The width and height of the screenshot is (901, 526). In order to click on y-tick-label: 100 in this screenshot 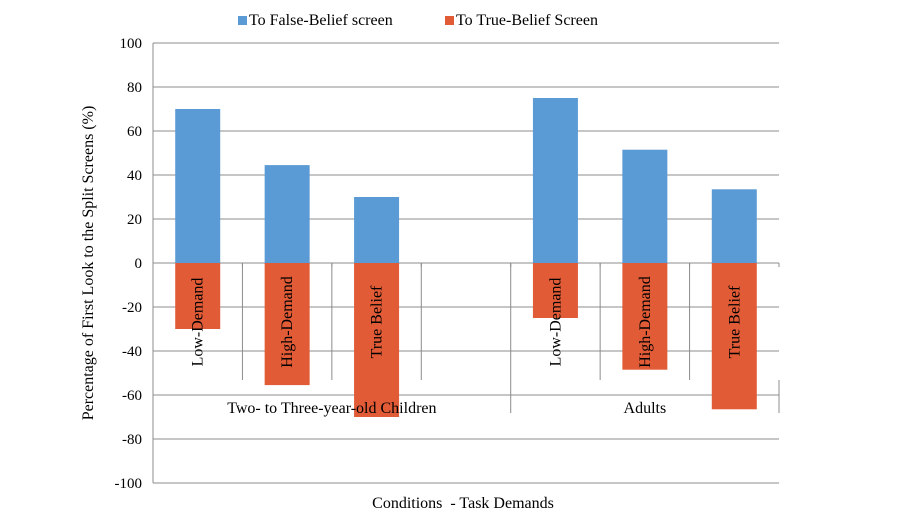, I will do `click(131, 44)`.